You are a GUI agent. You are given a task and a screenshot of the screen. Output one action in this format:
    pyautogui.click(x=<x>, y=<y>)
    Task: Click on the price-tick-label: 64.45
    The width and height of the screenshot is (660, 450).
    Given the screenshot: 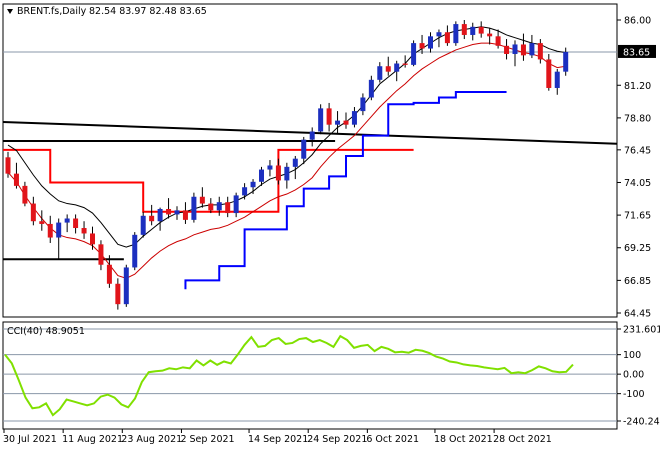 What is the action you would take?
    pyautogui.click(x=637, y=314)
    